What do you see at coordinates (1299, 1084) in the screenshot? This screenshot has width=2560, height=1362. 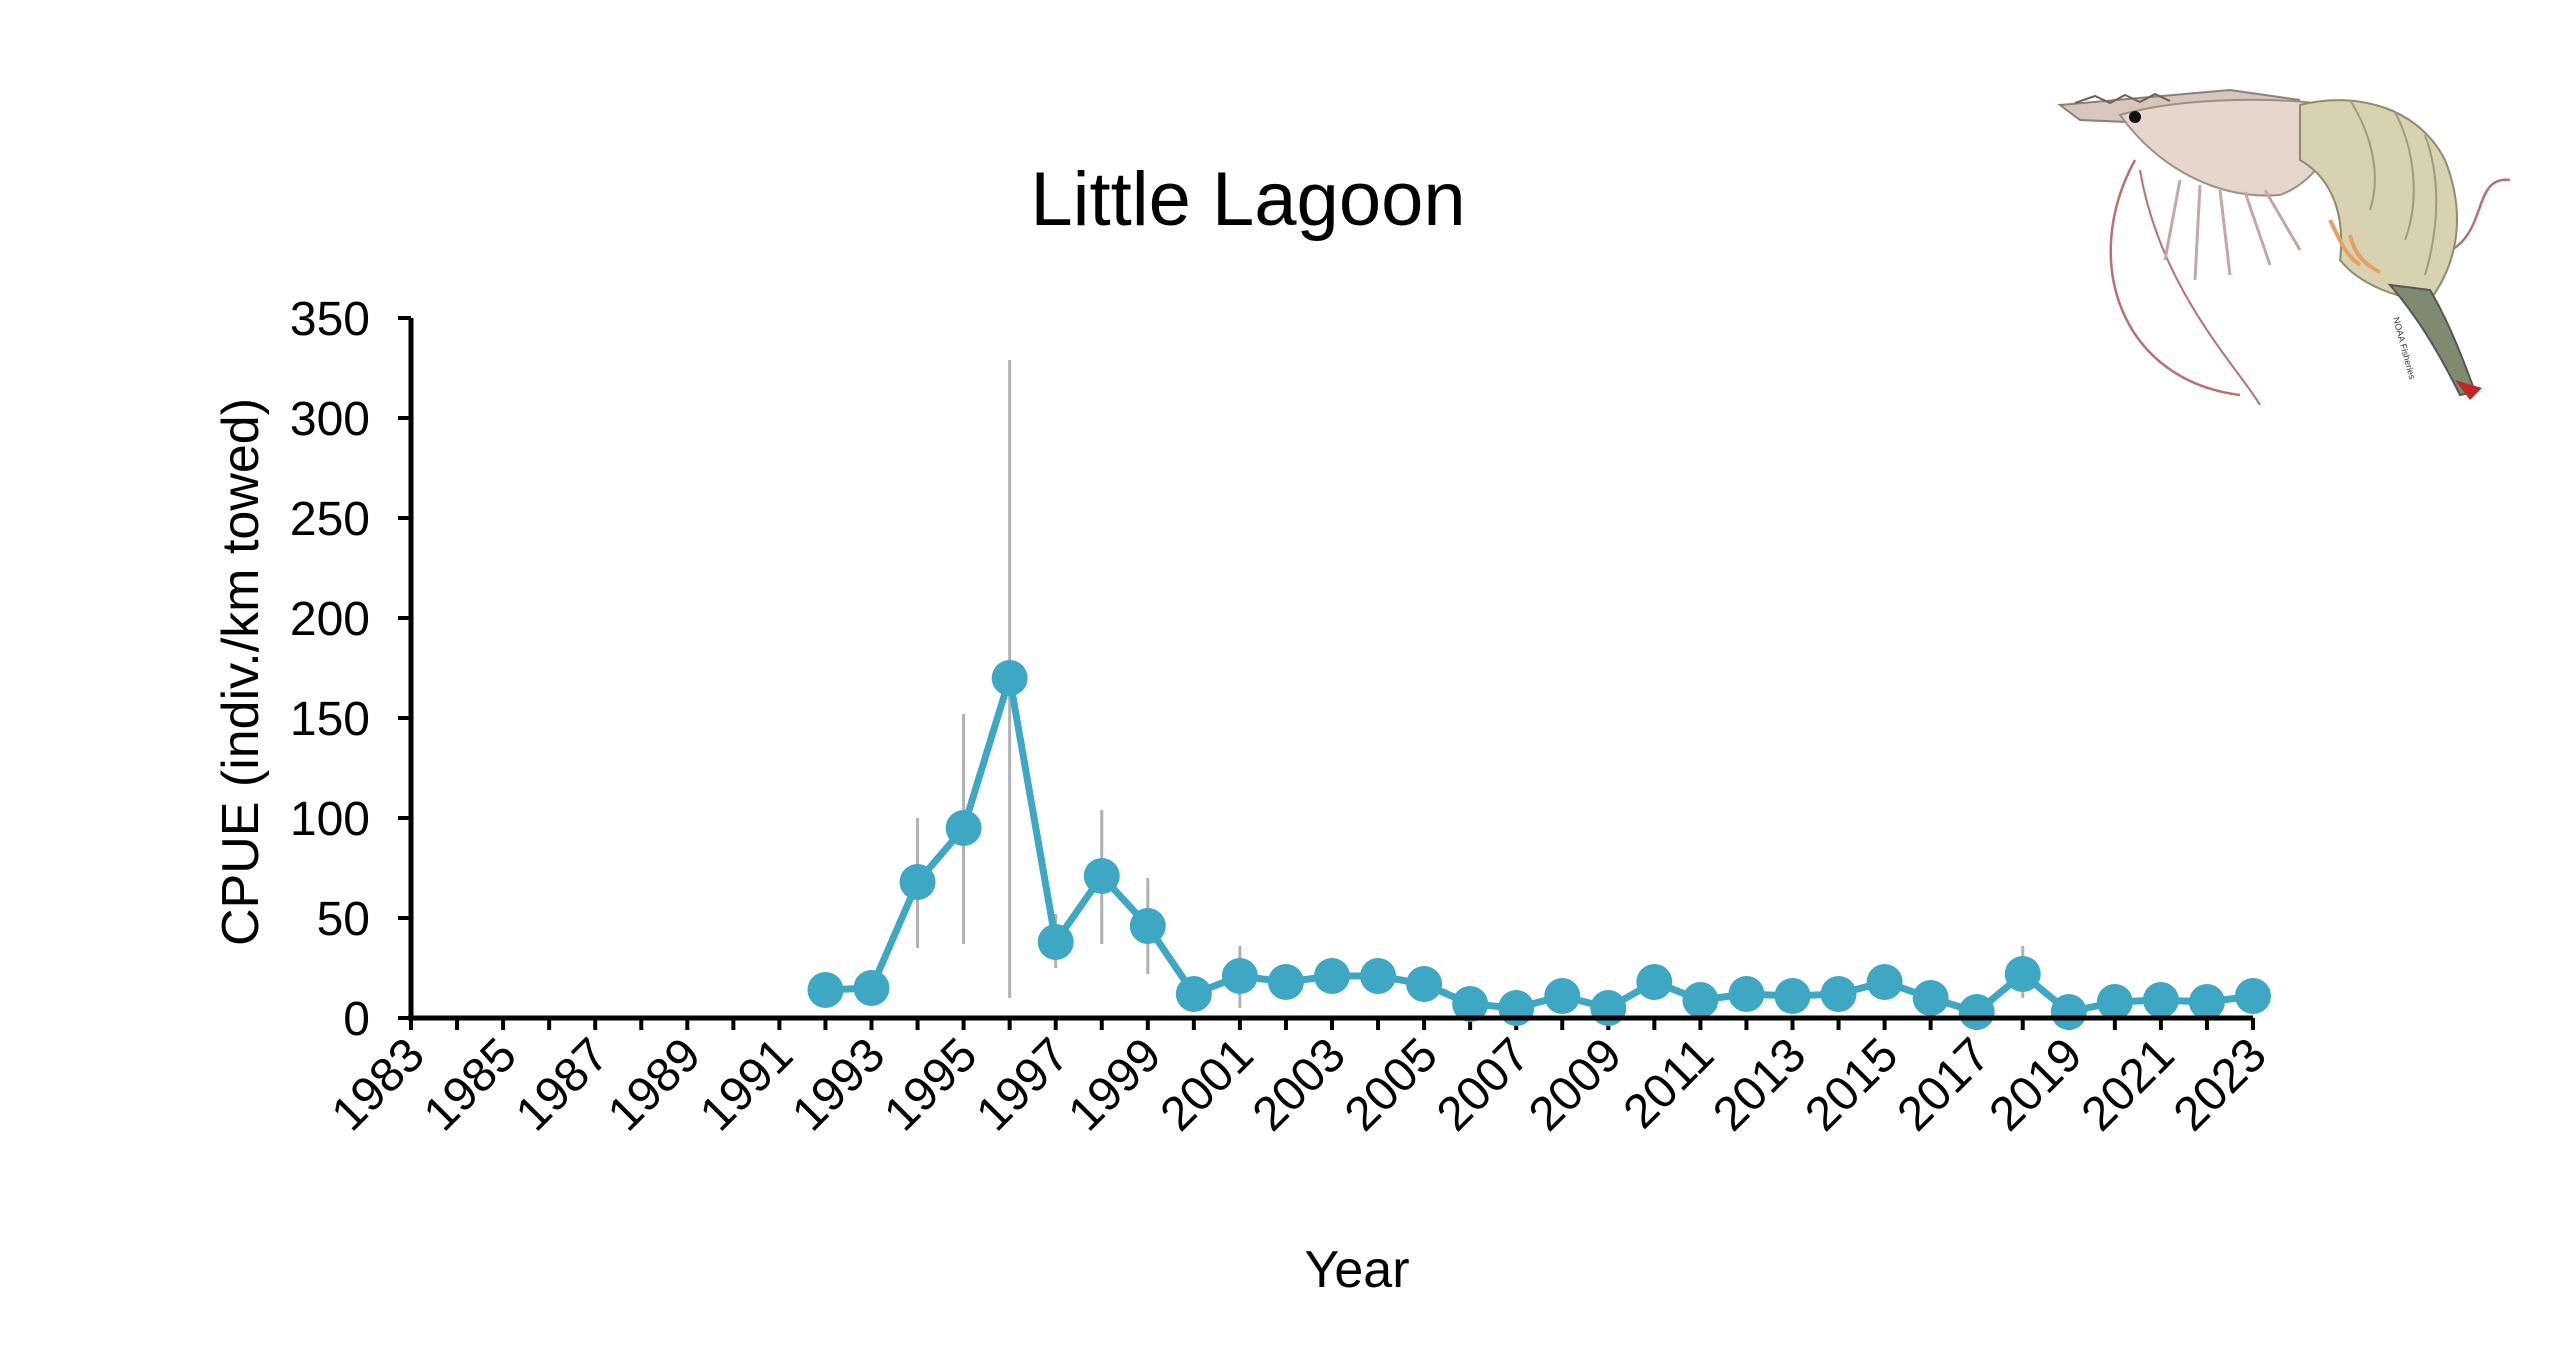 I see `x-tick-label: 2003` at bounding box center [1299, 1084].